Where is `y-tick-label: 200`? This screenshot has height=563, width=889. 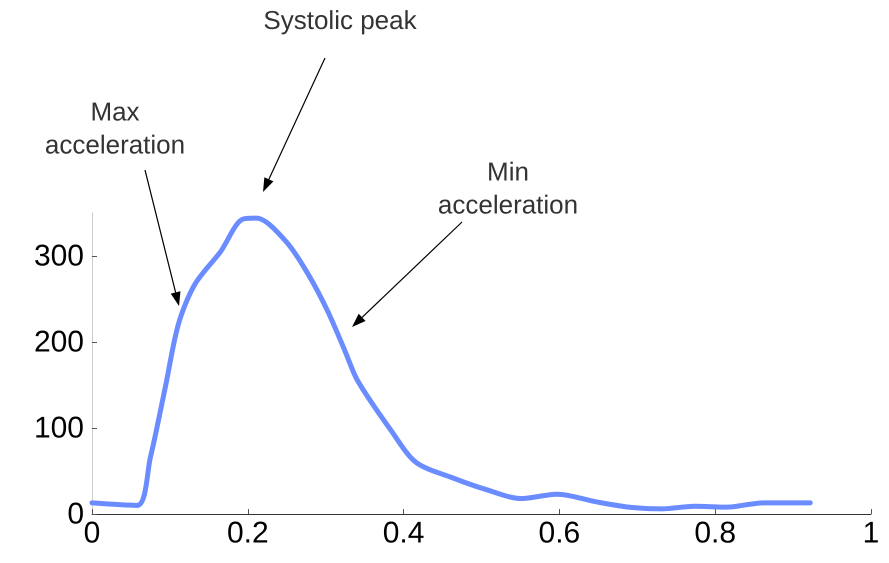 y-tick-label: 200 is located at coordinates (59, 342).